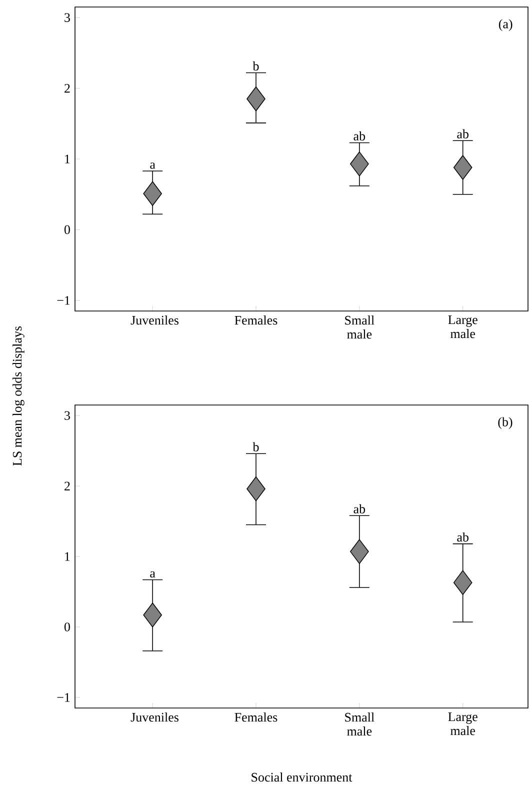  Describe the element at coordinates (302, 777) in the screenshot. I see `x-axis-title: Social environment` at that location.